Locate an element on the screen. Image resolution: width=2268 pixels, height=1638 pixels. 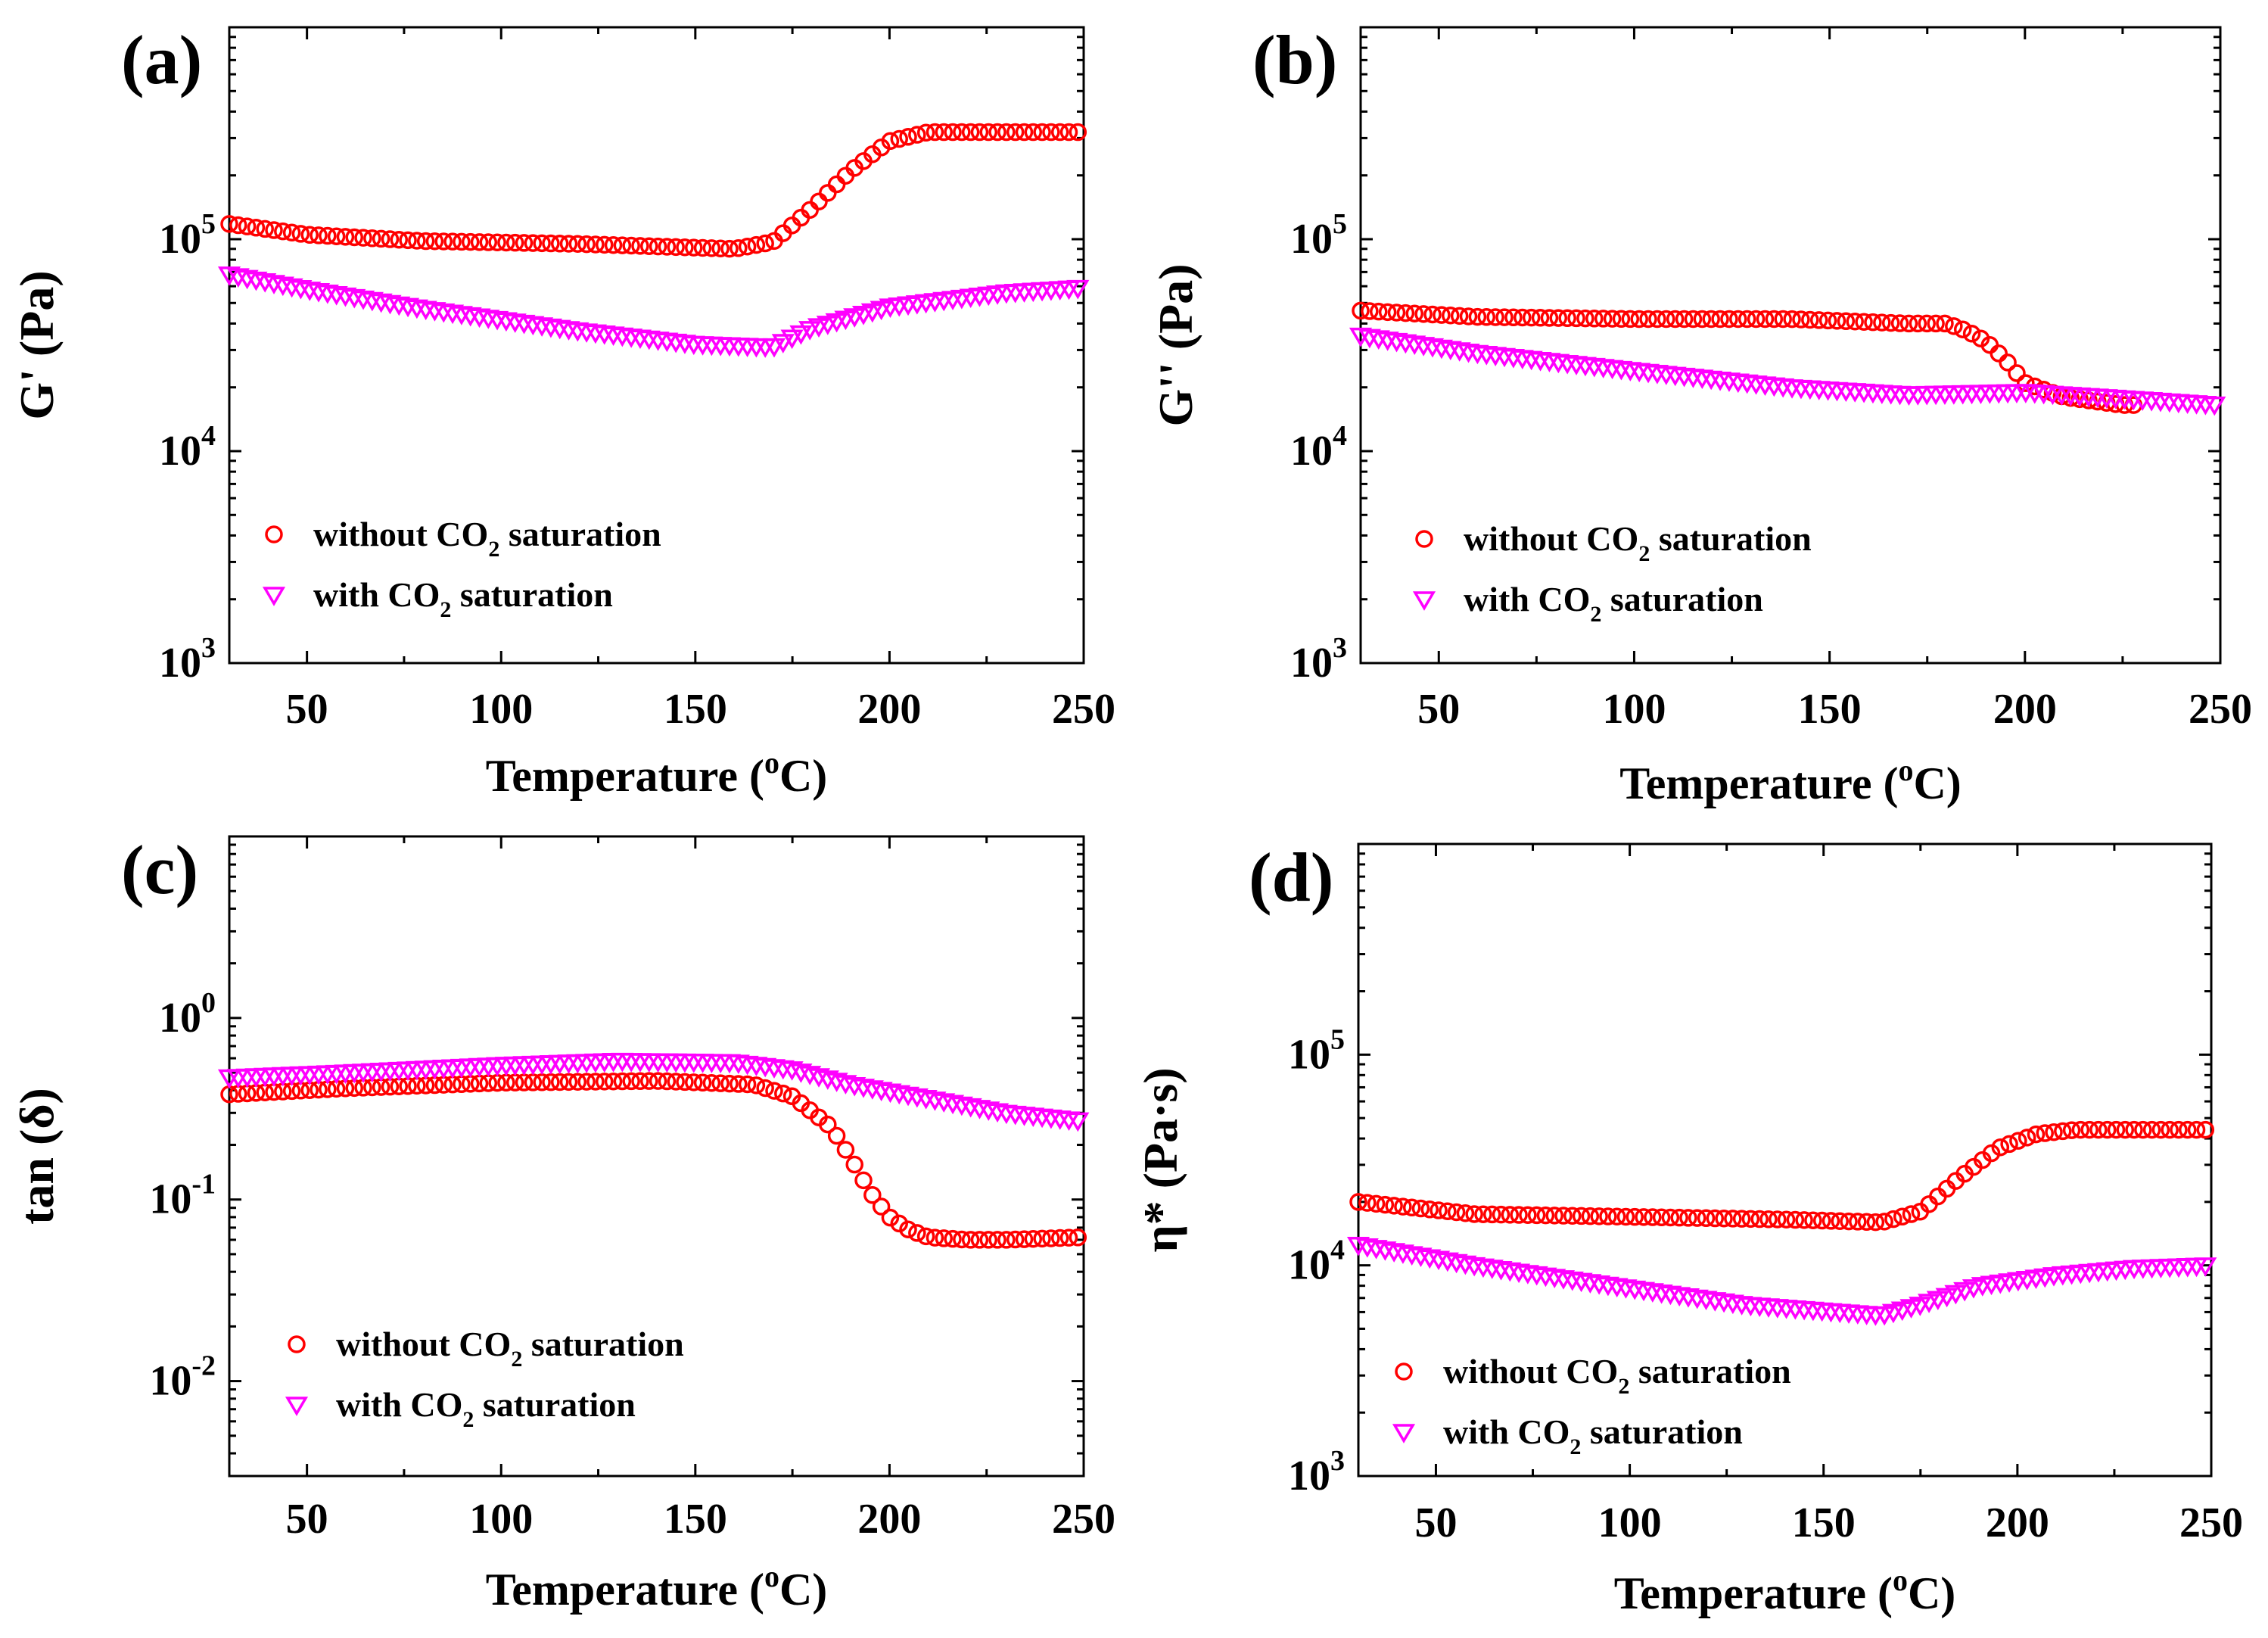
series-without-co2 is located at coordinates (1782, 1176).